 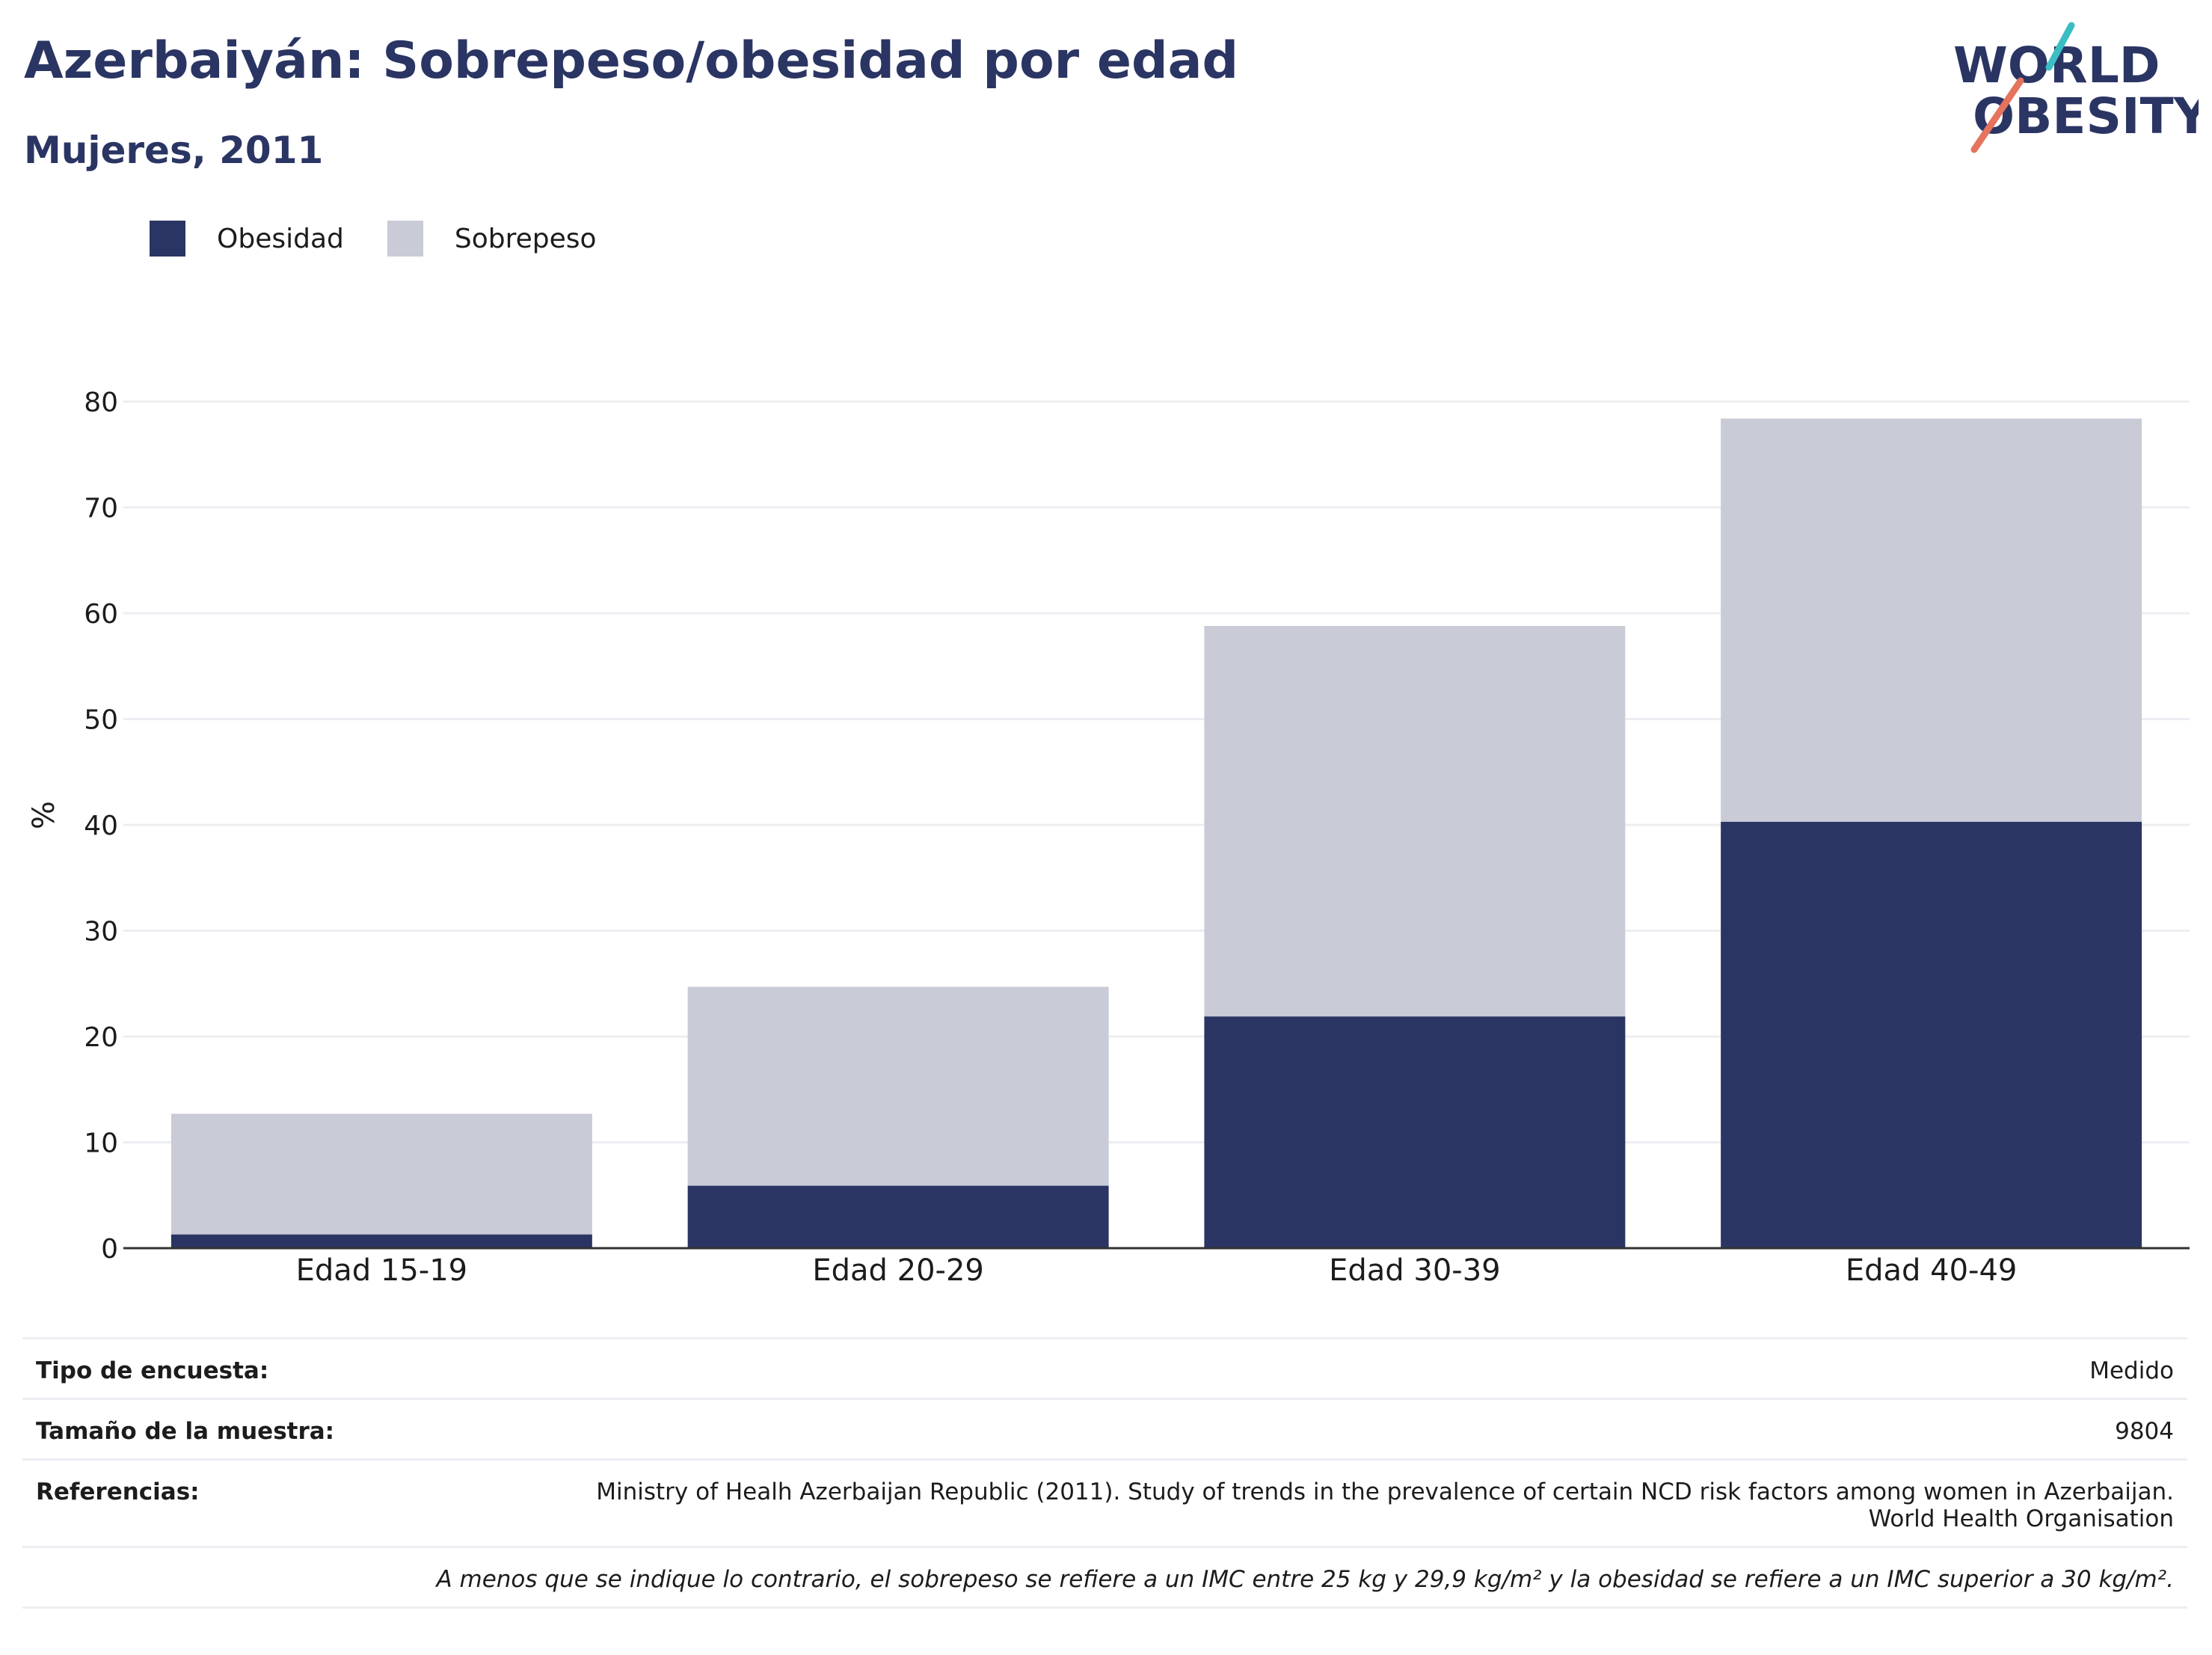 What do you see at coordinates (405, 239) in the screenshot?
I see `legend-swatch-sobrepeso` at bounding box center [405, 239].